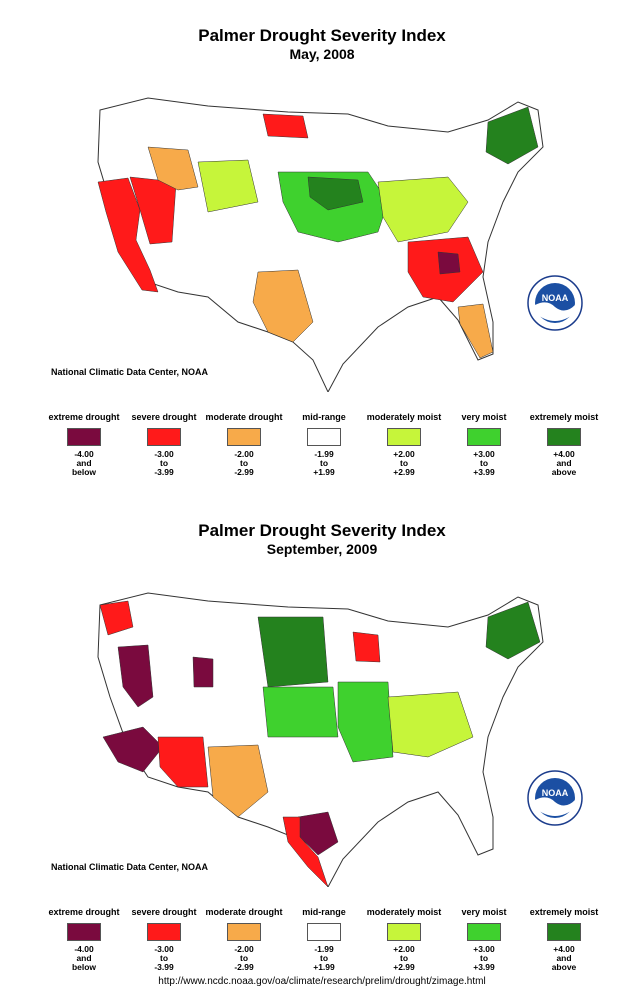 This screenshot has width=644, height=990. Describe the element at coordinates (133, 749) in the screenshot. I see `region-extreme-drought-southern-california` at that location.